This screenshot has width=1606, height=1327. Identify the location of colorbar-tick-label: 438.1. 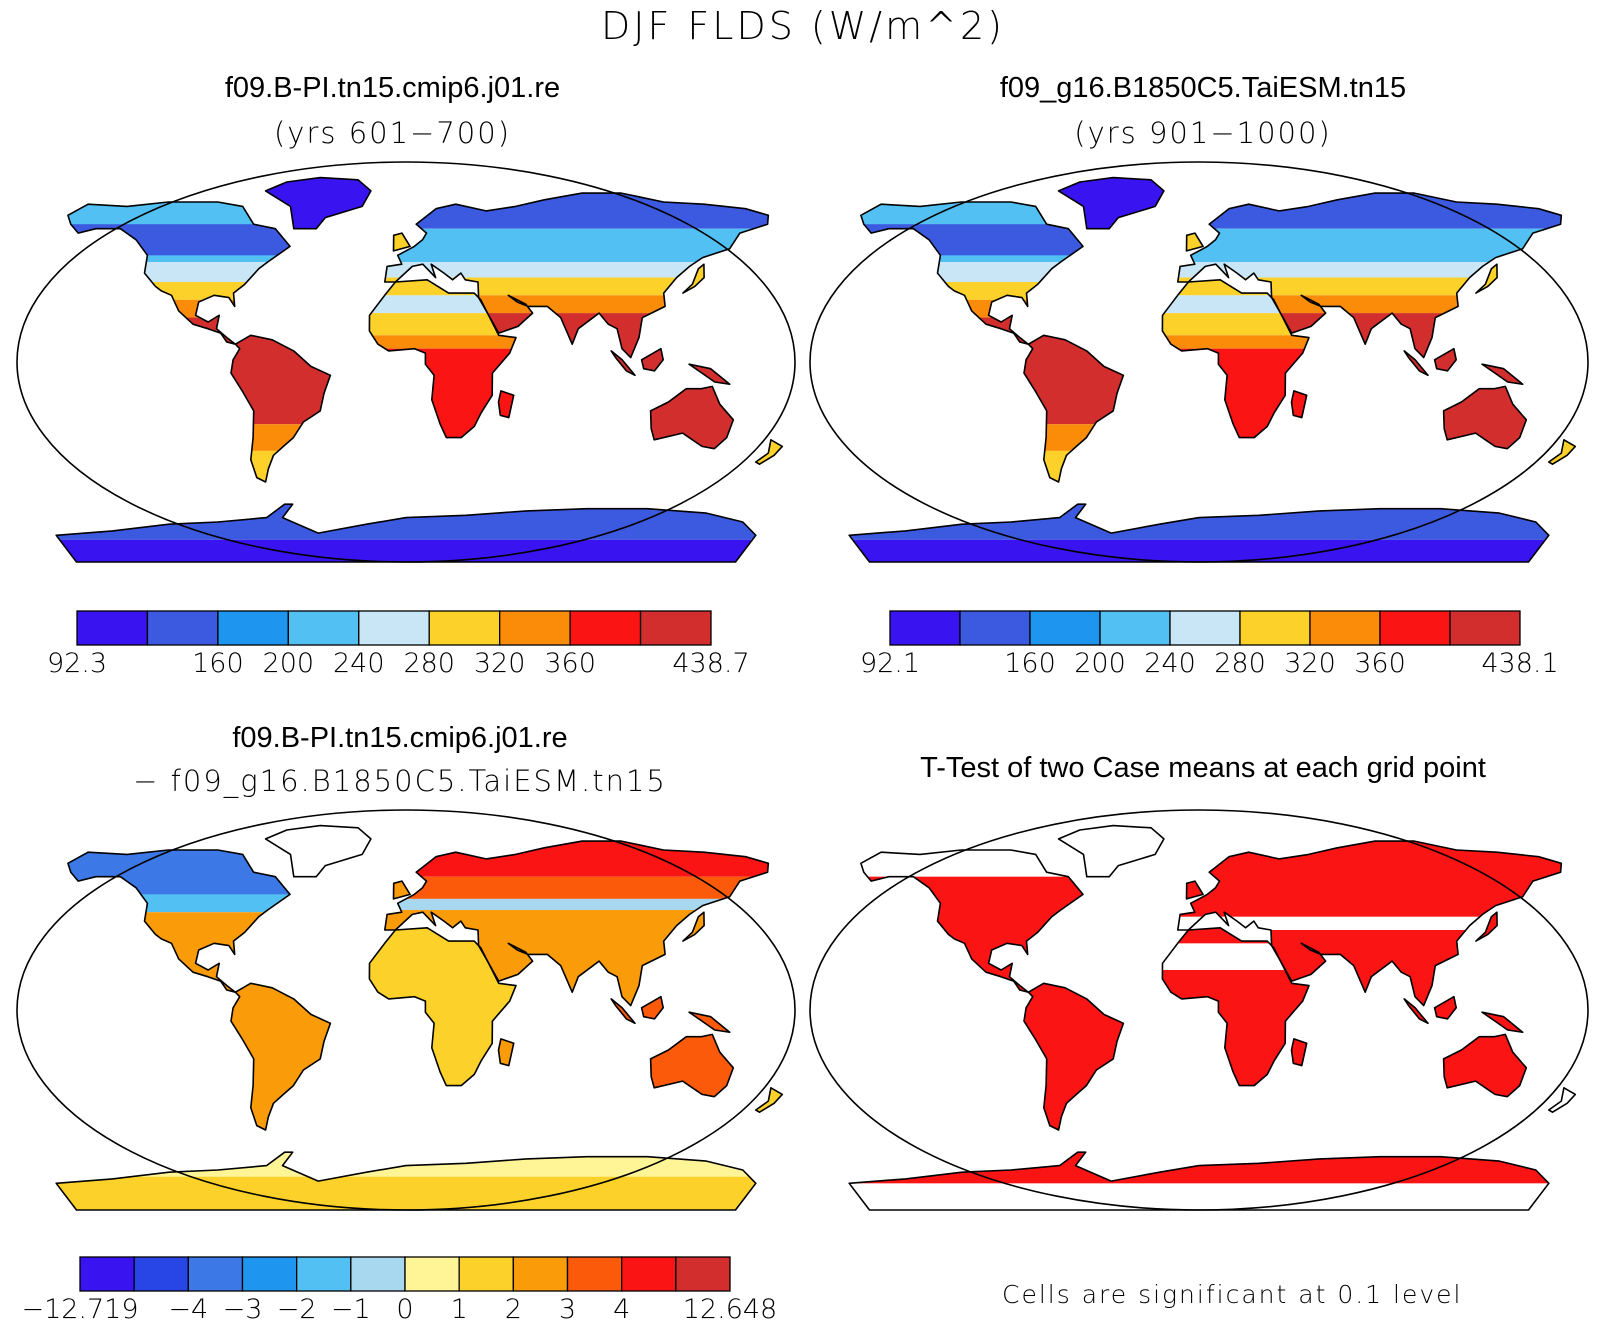
(1520, 663).